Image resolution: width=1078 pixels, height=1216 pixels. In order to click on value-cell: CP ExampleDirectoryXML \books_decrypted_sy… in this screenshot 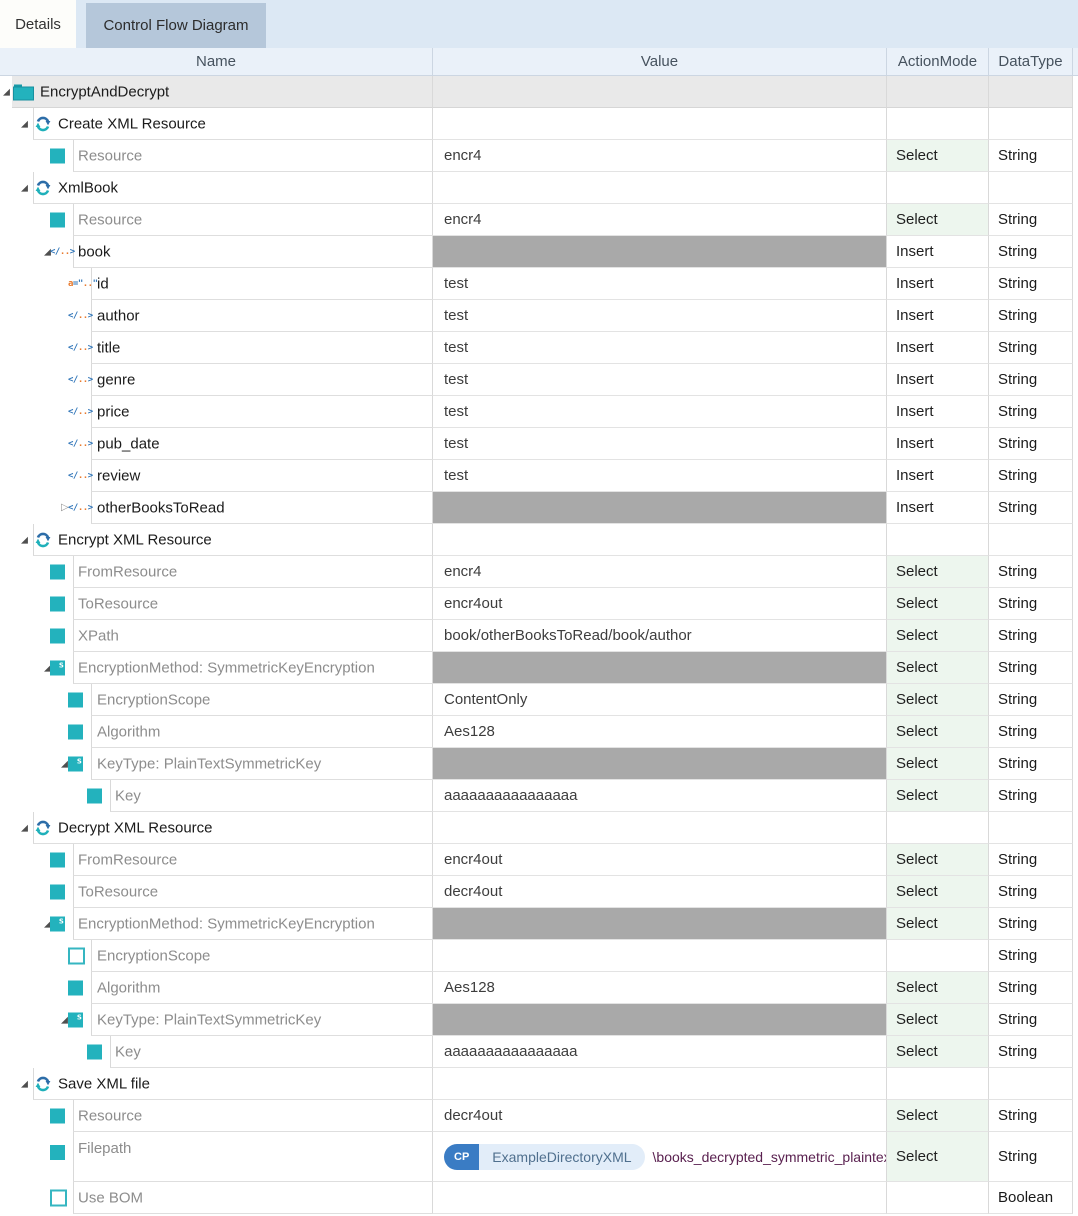, I will do `click(676, 1157)`.